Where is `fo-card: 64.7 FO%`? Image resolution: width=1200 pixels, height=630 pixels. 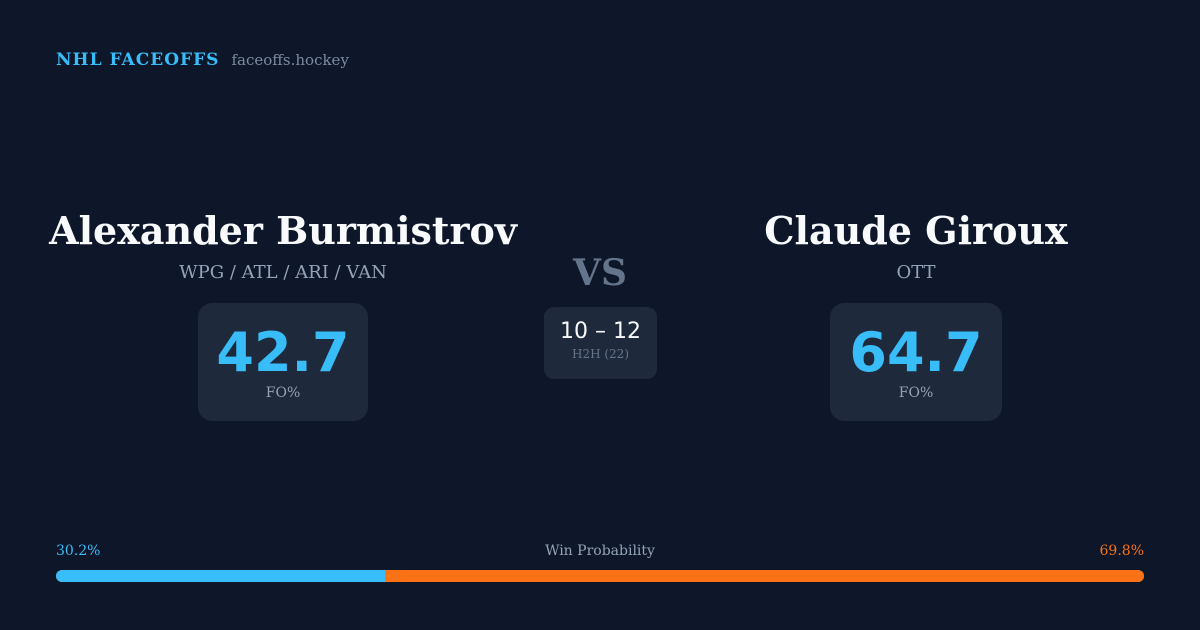
fo-card: 64.7 FO% is located at coordinates (916, 362).